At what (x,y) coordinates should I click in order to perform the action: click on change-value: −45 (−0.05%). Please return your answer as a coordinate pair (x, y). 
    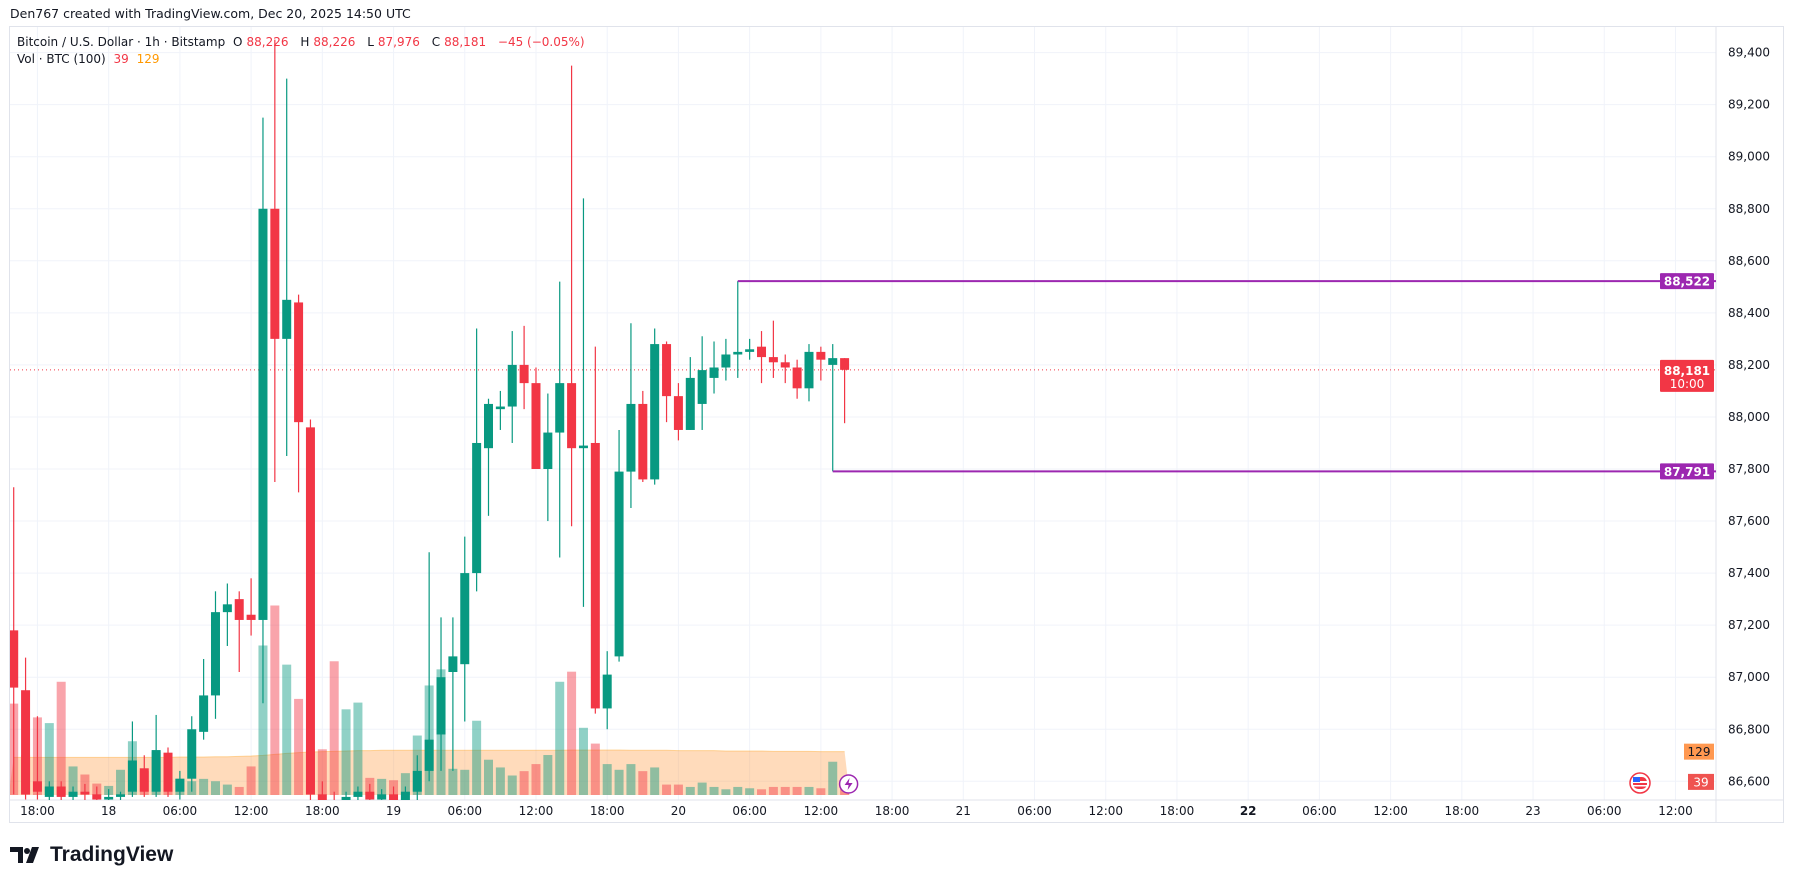
    Looking at the image, I should click on (541, 42).